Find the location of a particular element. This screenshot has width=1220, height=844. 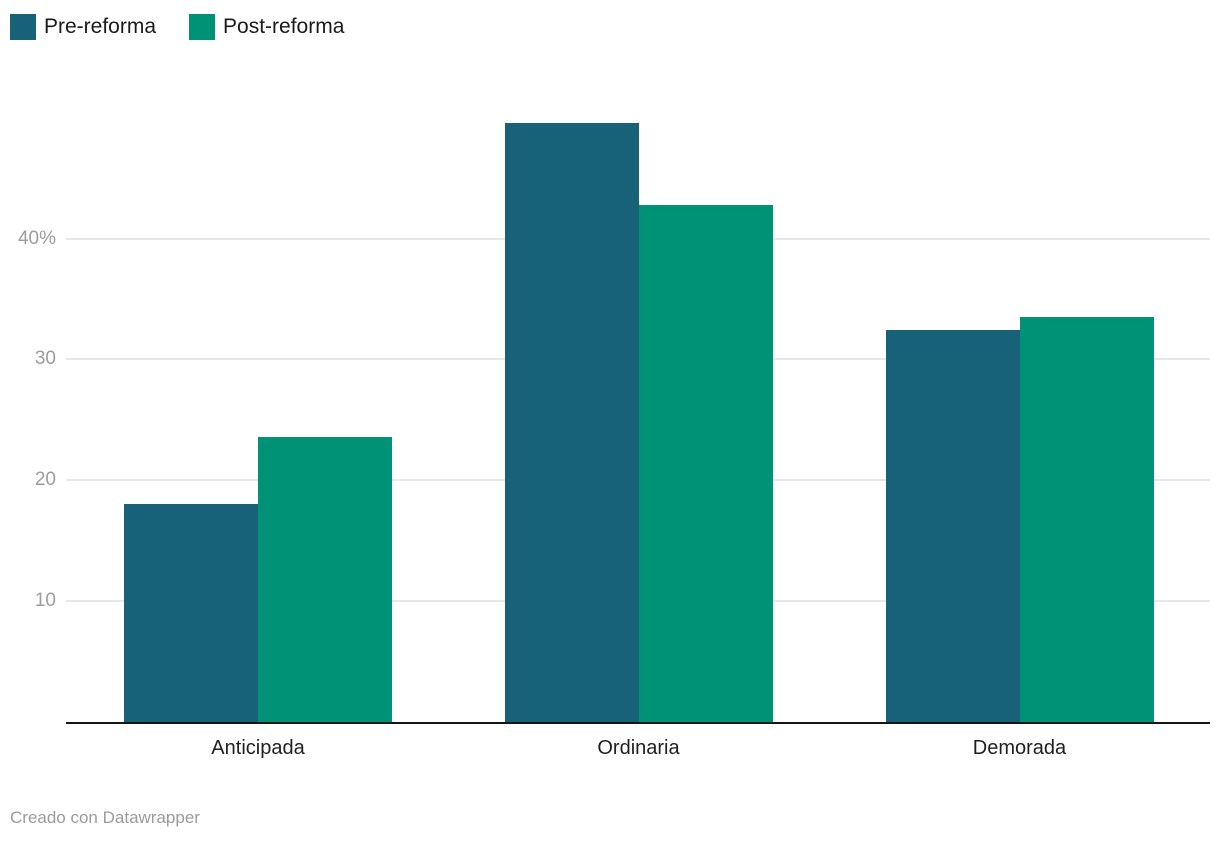

bar-post-reforma-demorada is located at coordinates (1086, 519).